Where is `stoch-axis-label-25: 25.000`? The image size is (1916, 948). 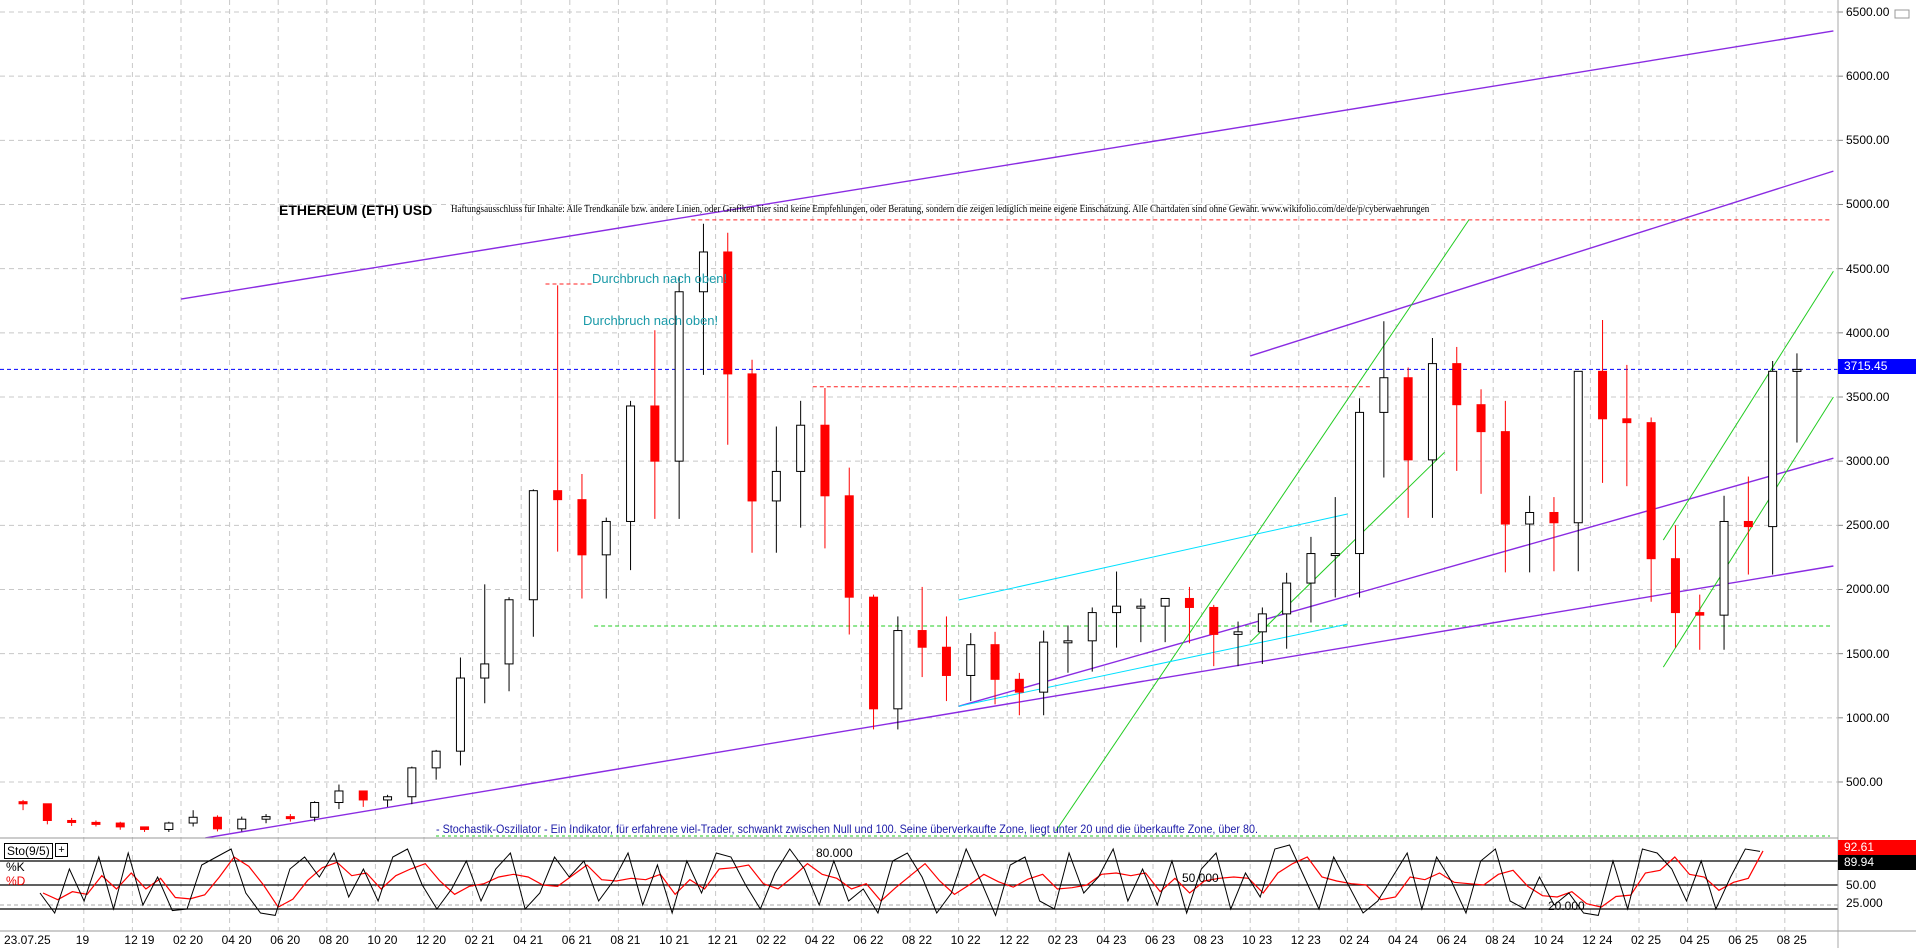
stoch-axis-label-25: 25.000 is located at coordinates (1864, 903).